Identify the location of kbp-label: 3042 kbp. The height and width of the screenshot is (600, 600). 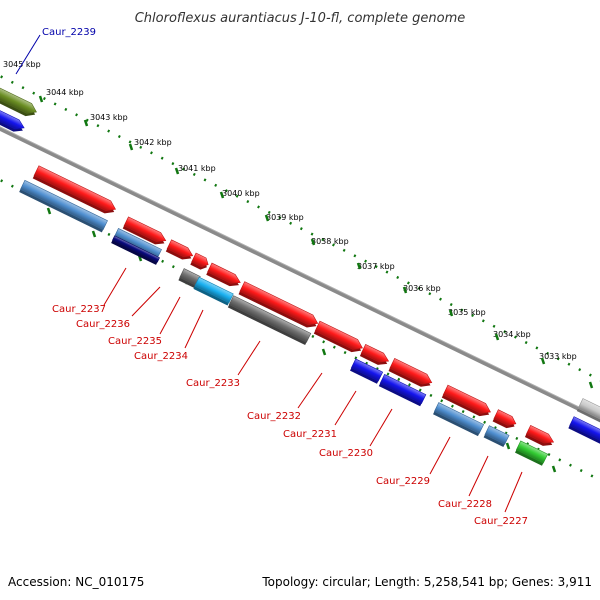
(153, 142).